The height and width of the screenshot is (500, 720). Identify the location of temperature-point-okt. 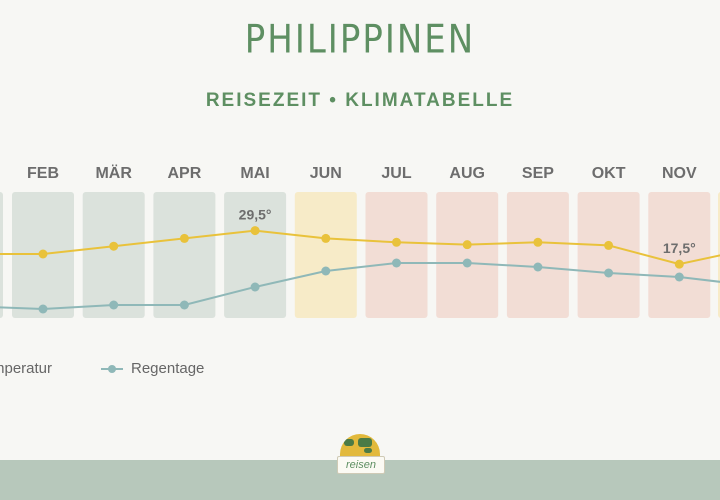
(609, 245).